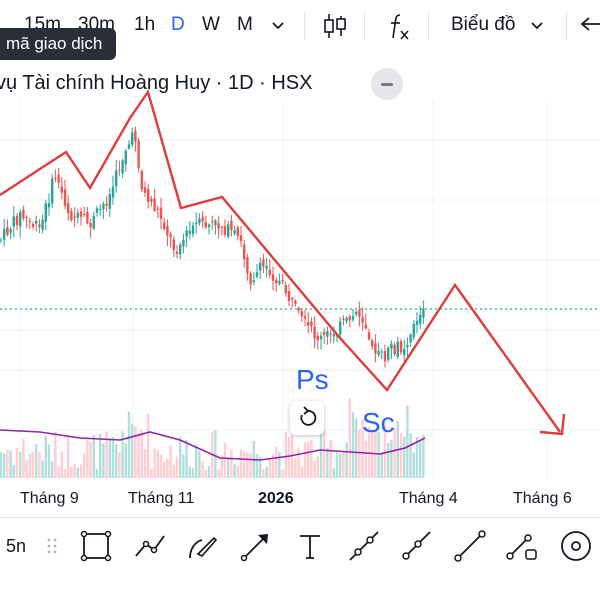  What do you see at coordinates (213, 445) in the screenshot?
I see `volume-ma-line` at bounding box center [213, 445].